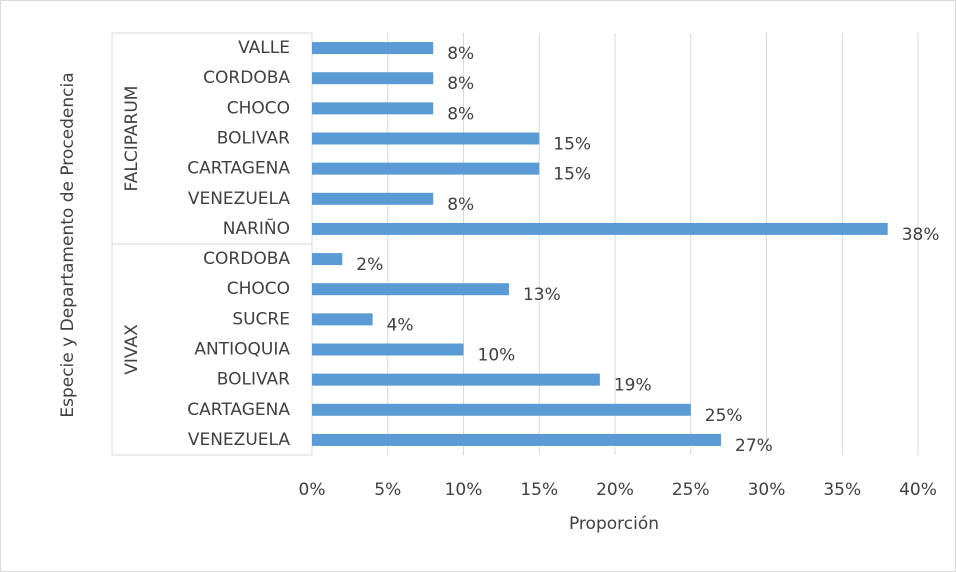 Image resolution: width=956 pixels, height=572 pixels. What do you see at coordinates (369, 265) in the screenshot?
I see `data-label: 2%` at bounding box center [369, 265].